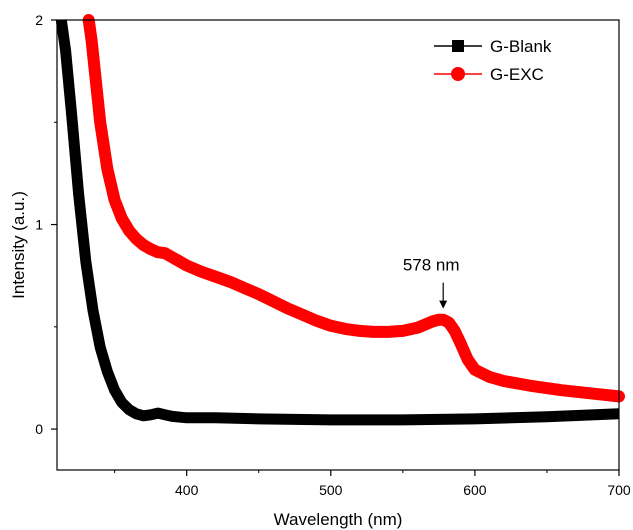  Describe the element at coordinates (39, 225) in the screenshot. I see `y-tick-label: 1` at that location.